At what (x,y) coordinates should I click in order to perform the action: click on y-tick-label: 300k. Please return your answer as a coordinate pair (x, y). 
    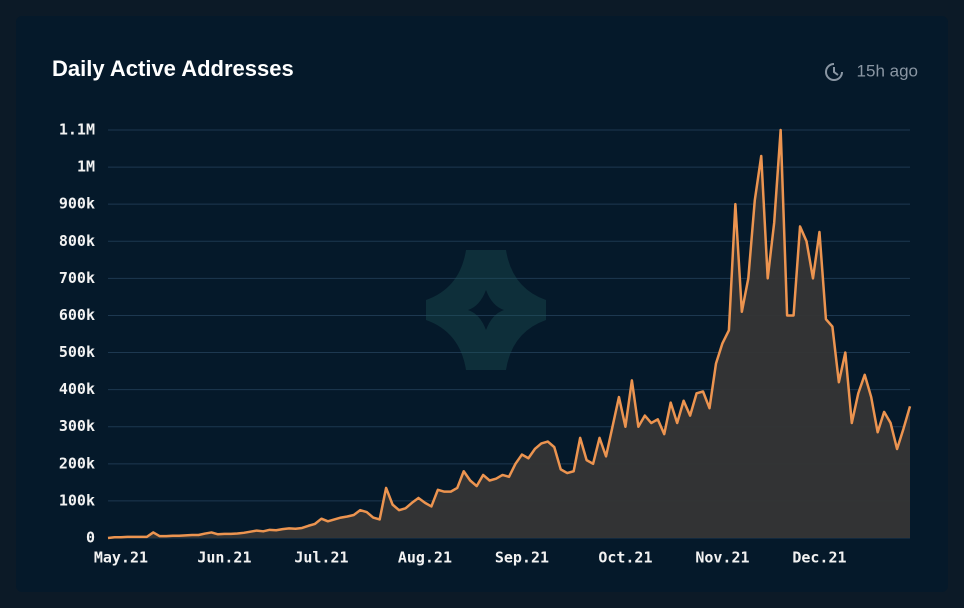
    Looking at the image, I should click on (77, 426).